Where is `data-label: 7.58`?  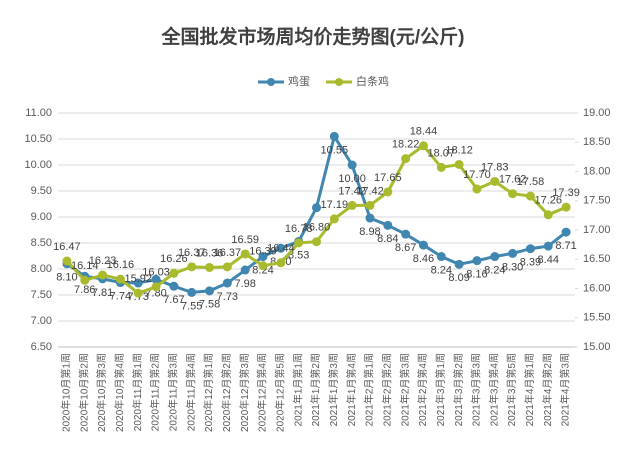
data-label: 7.58 is located at coordinates (209, 305).